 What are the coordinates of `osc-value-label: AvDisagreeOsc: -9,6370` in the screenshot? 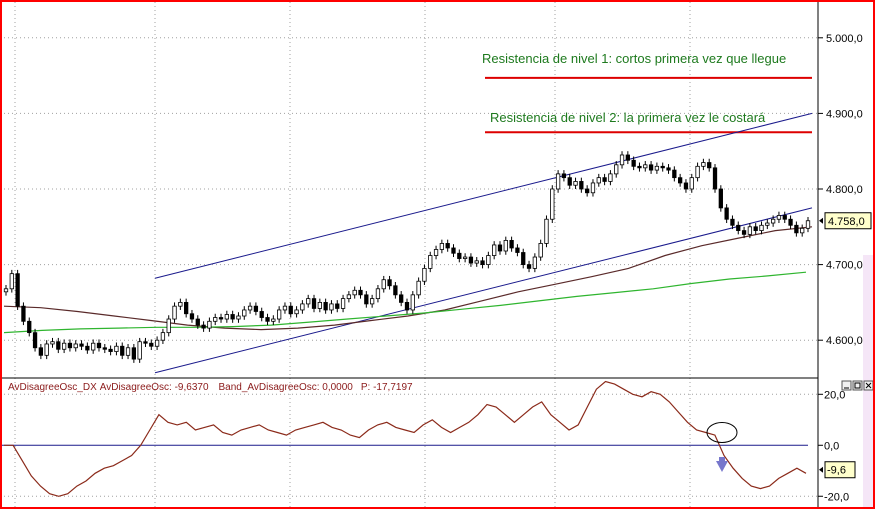 It's located at (154, 387).